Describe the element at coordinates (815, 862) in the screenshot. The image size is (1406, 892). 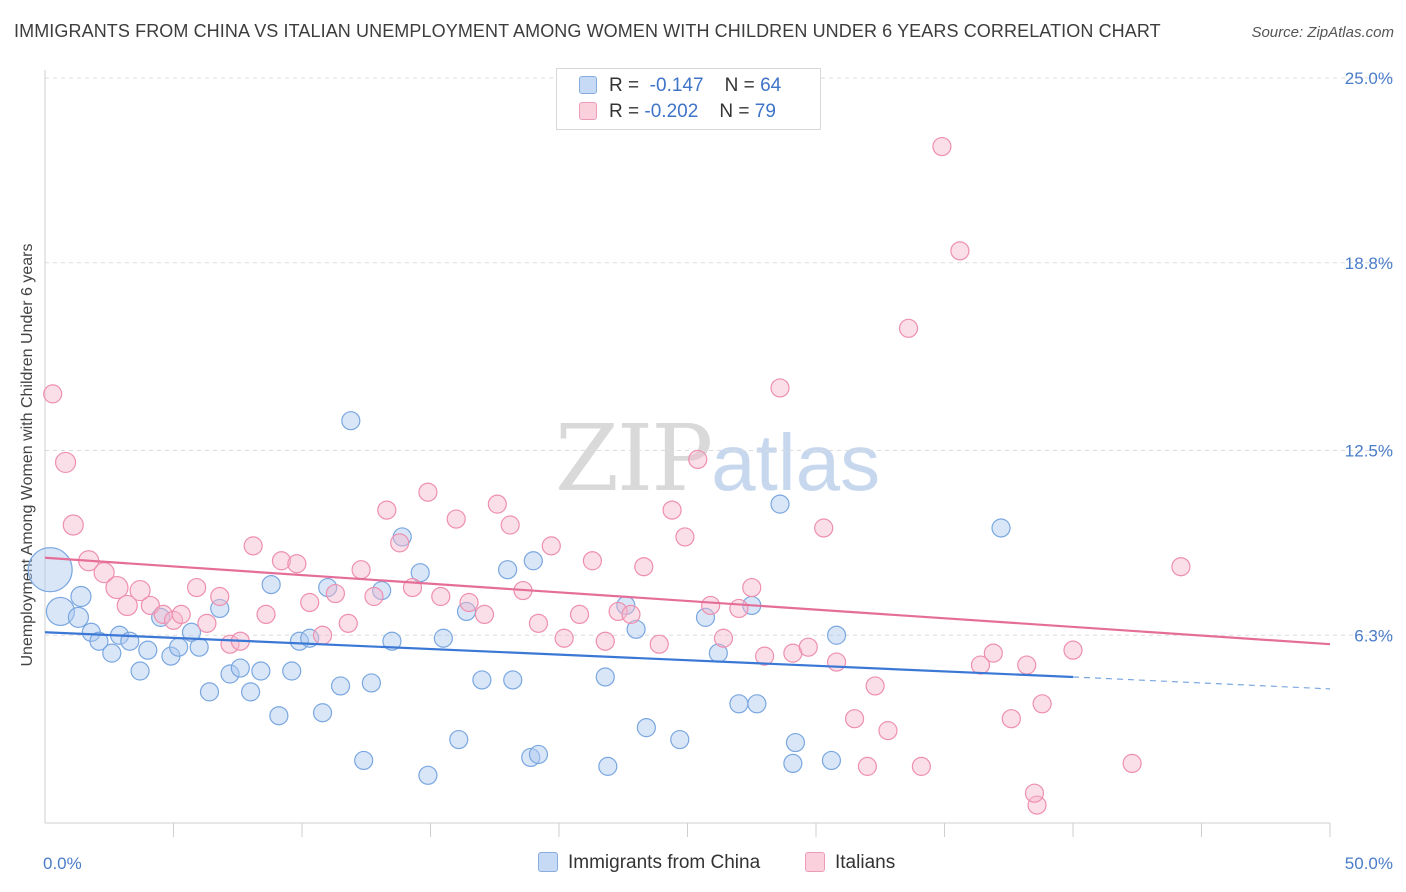
I see `series-swatch-italians` at that location.